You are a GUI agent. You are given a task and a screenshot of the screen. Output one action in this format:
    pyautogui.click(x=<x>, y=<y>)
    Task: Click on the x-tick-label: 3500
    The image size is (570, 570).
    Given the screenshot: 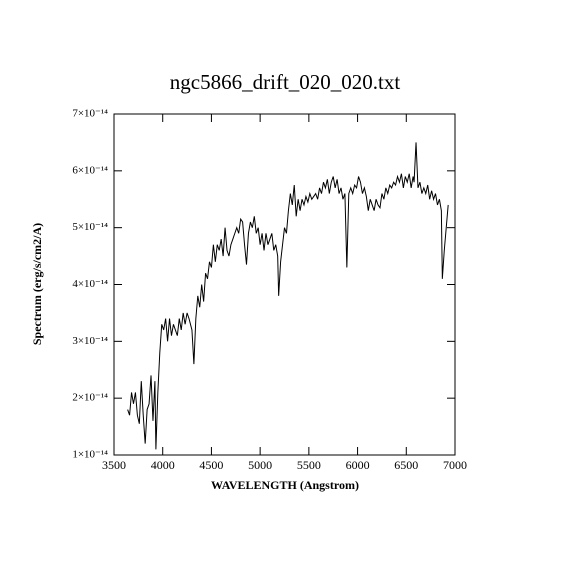 What is the action you would take?
    pyautogui.click(x=114, y=465)
    